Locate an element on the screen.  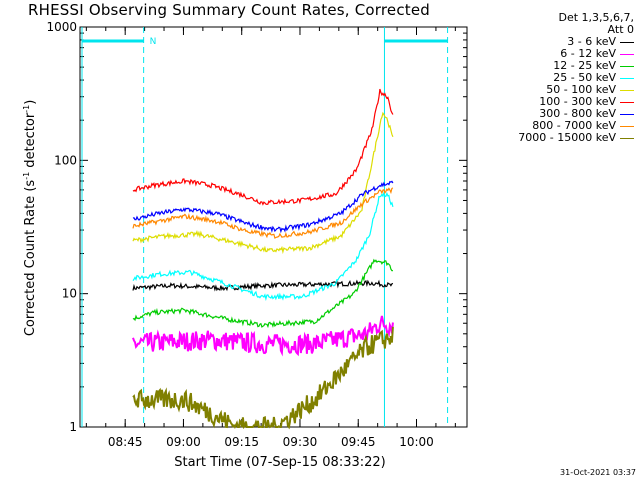
legend-entry-label: 12 - 25 keV is located at coordinates (584, 65).